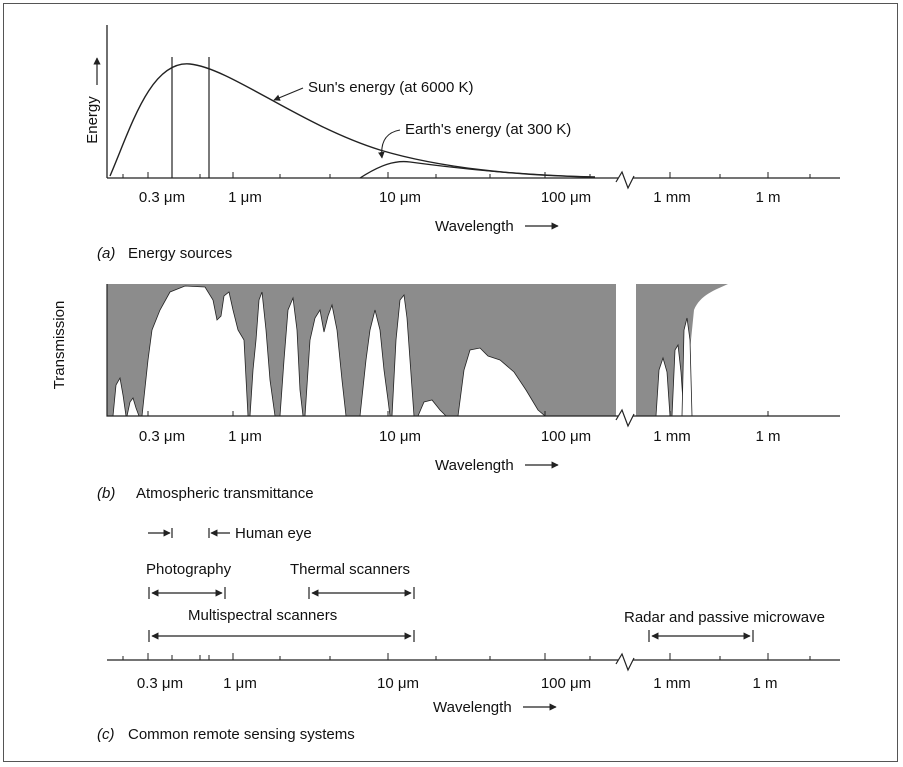 The width and height of the screenshot is (903, 767). I want to click on panel-a-wavelength-label: Wavelength, so click(474, 226).